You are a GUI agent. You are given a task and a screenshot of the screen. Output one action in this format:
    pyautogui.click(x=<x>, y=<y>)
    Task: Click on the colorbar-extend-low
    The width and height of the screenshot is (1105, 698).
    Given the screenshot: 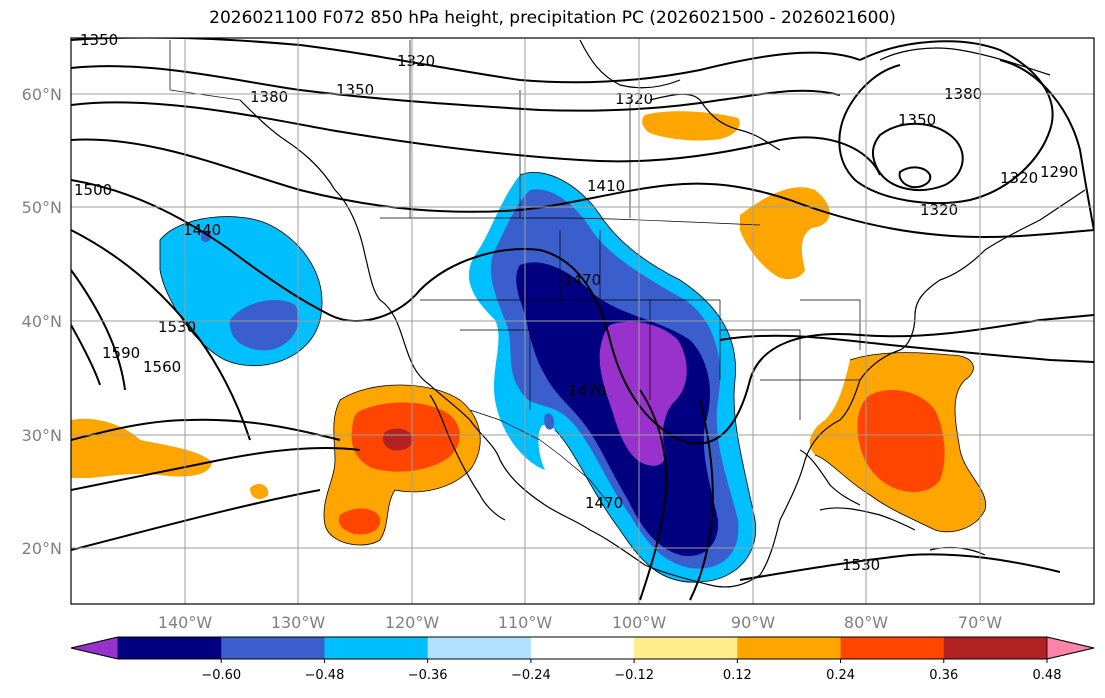 What is the action you would take?
    pyautogui.click(x=94, y=648)
    